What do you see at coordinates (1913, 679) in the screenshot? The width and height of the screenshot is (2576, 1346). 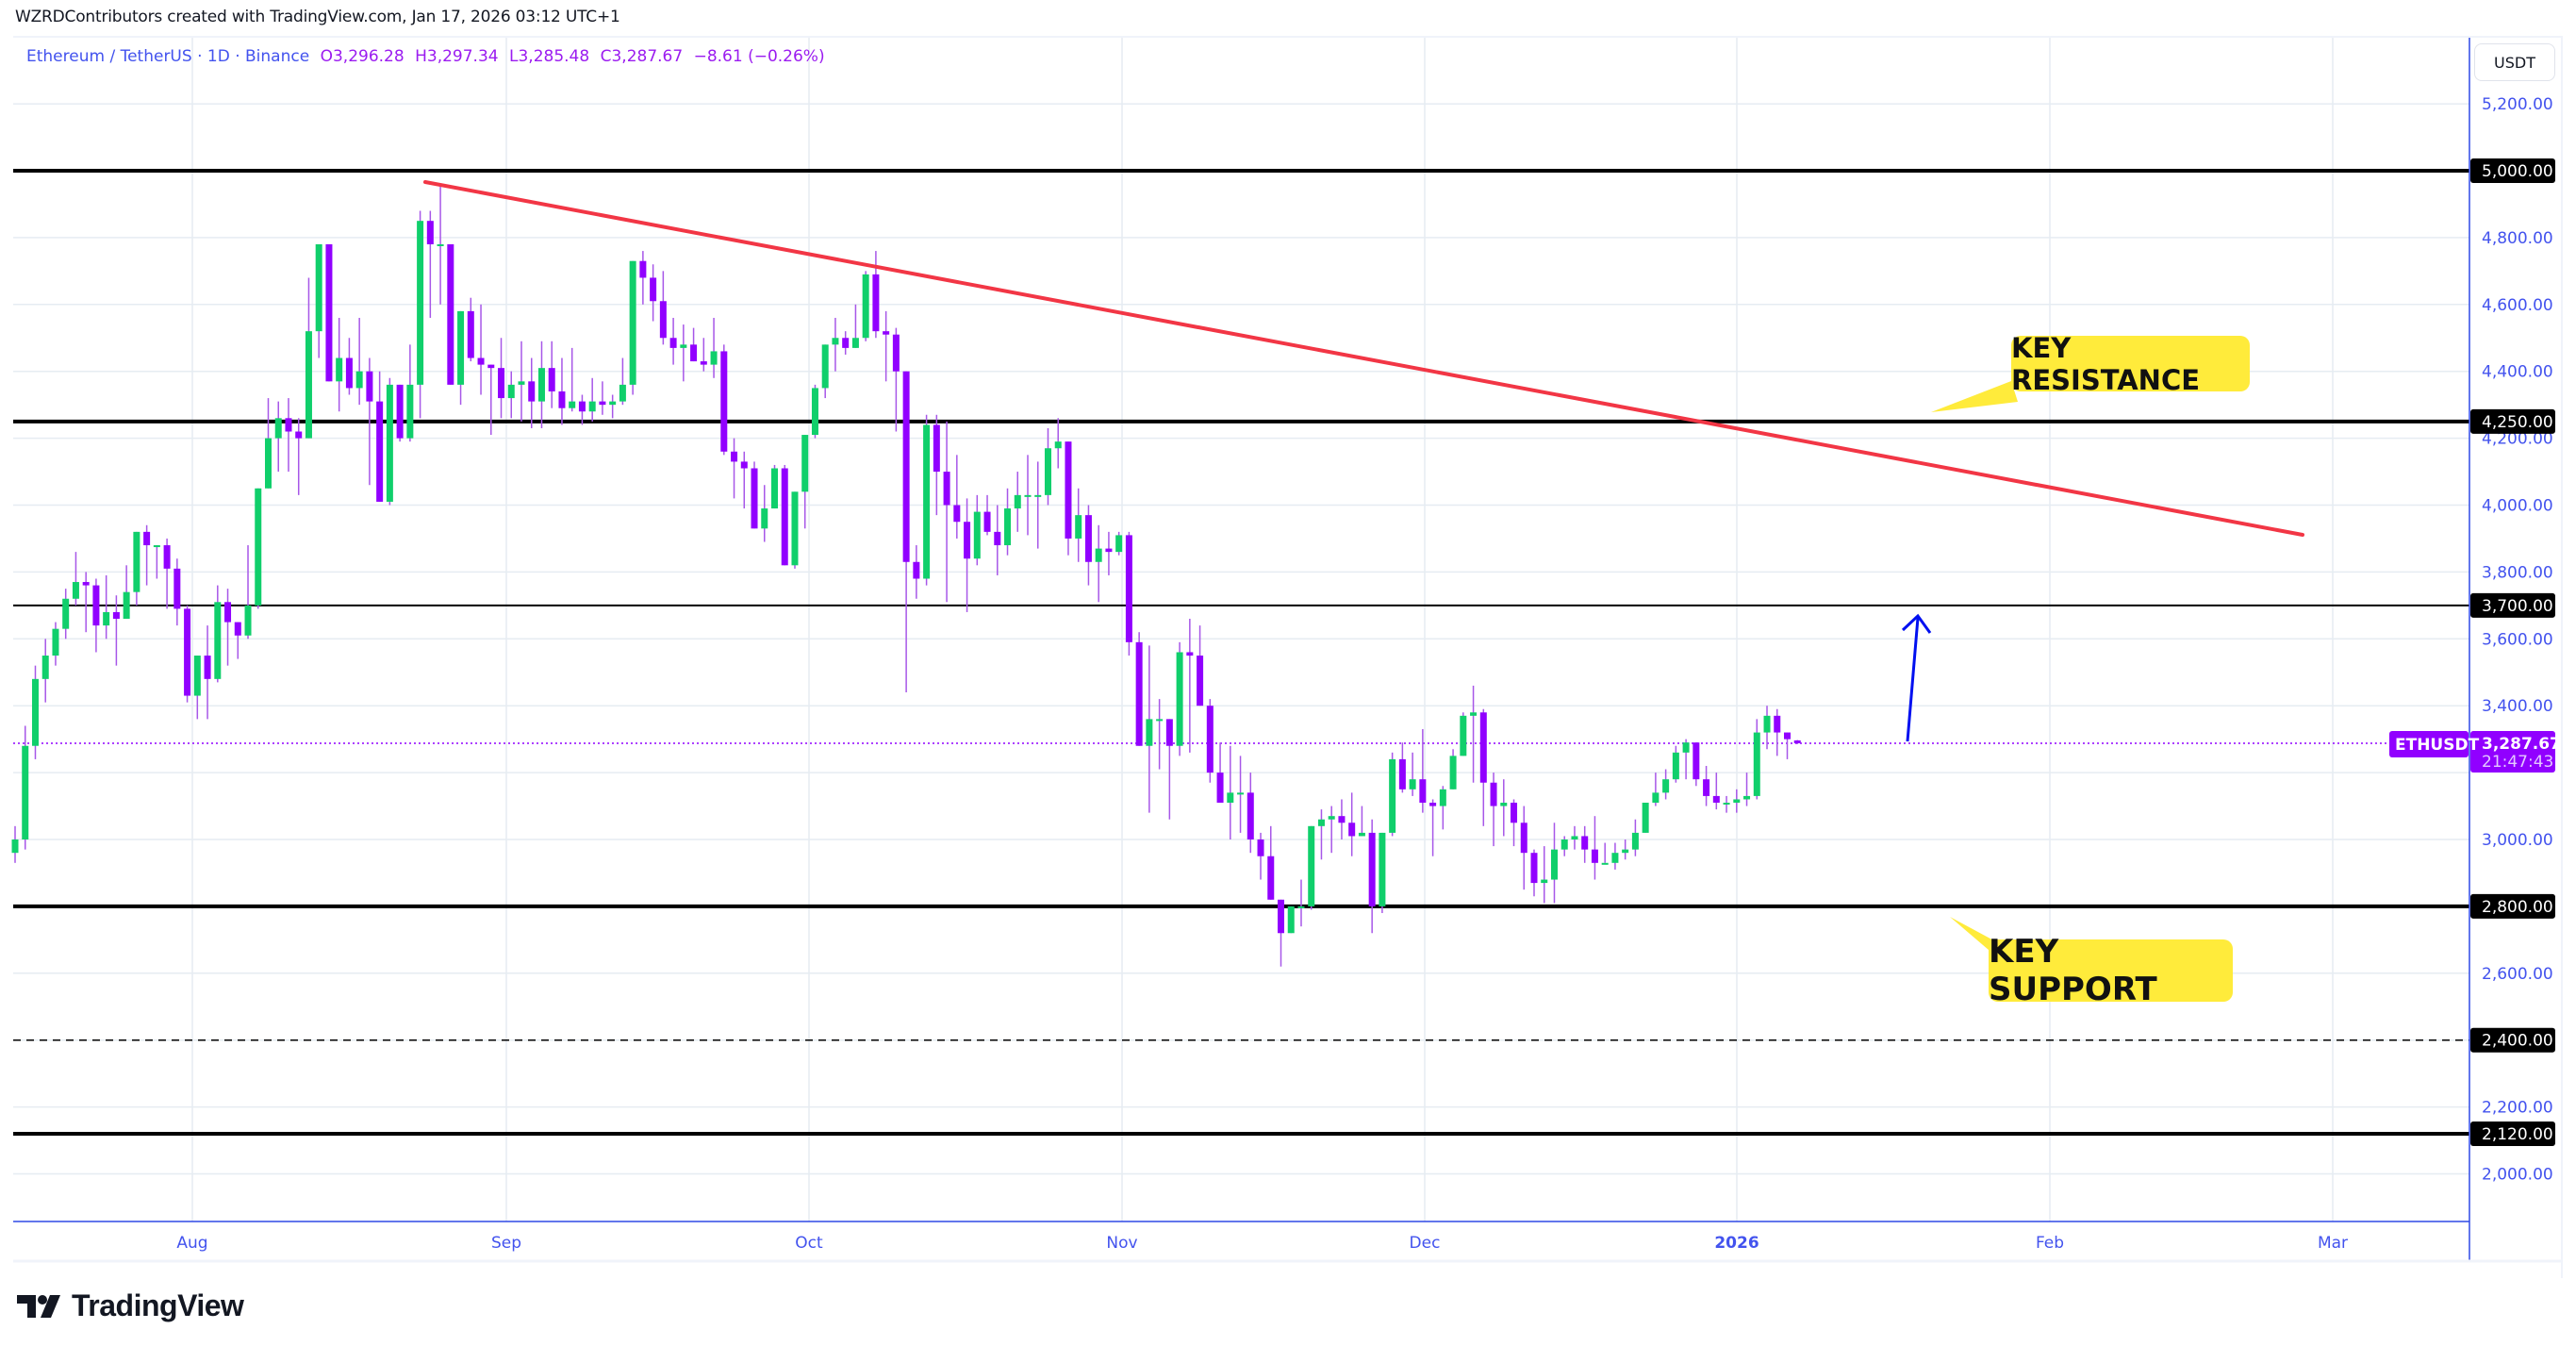 I see `projection-arrow-shaft` at bounding box center [1913, 679].